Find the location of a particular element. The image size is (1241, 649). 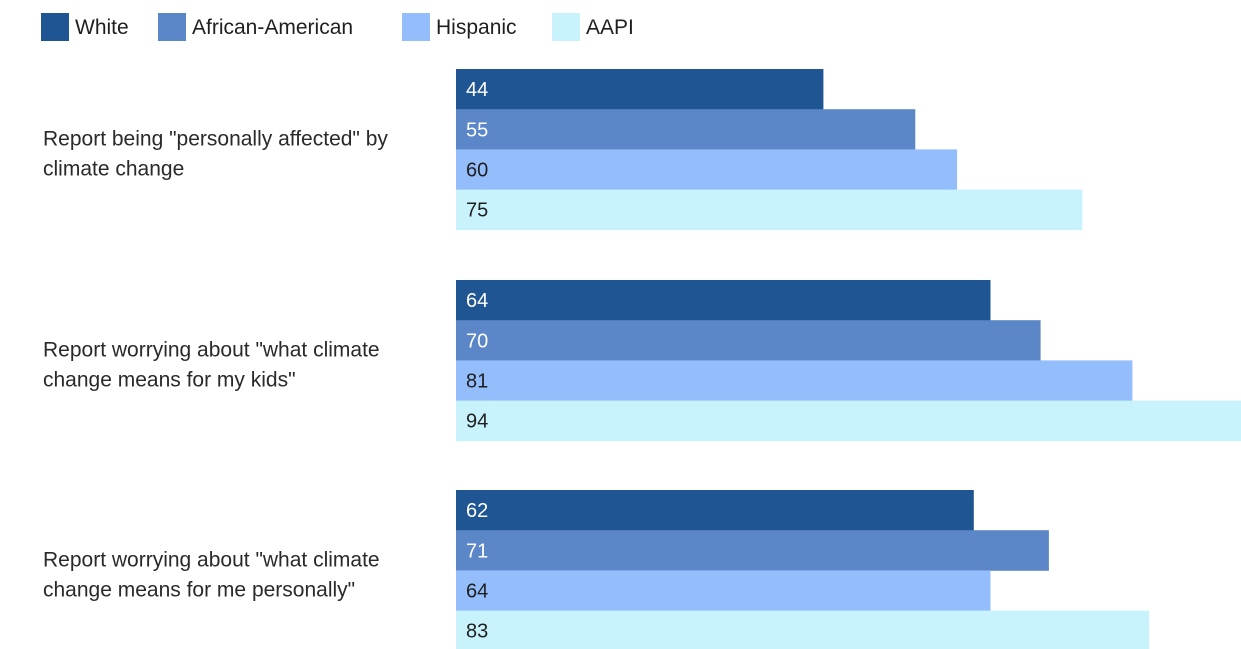

value-label: 55 is located at coordinates (477, 130).